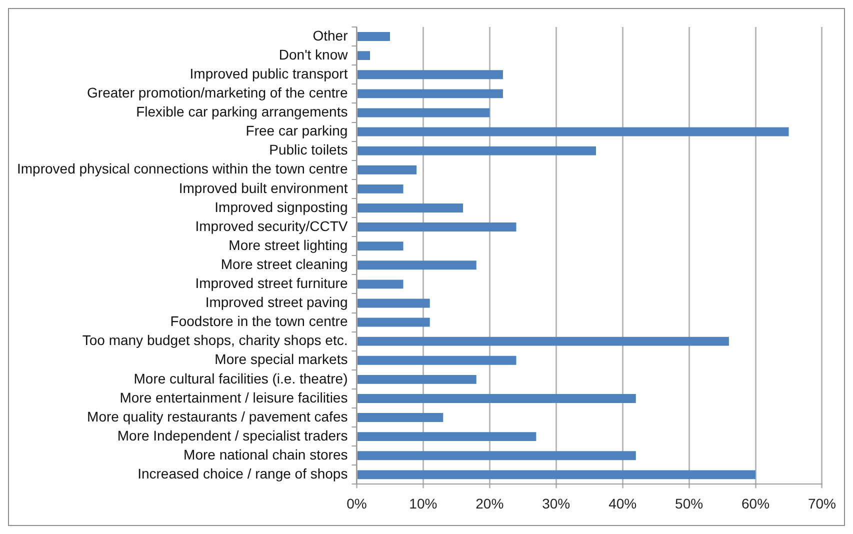  Describe the element at coordinates (308, 150) in the screenshot. I see `y-tick-label: Public toilets` at that location.